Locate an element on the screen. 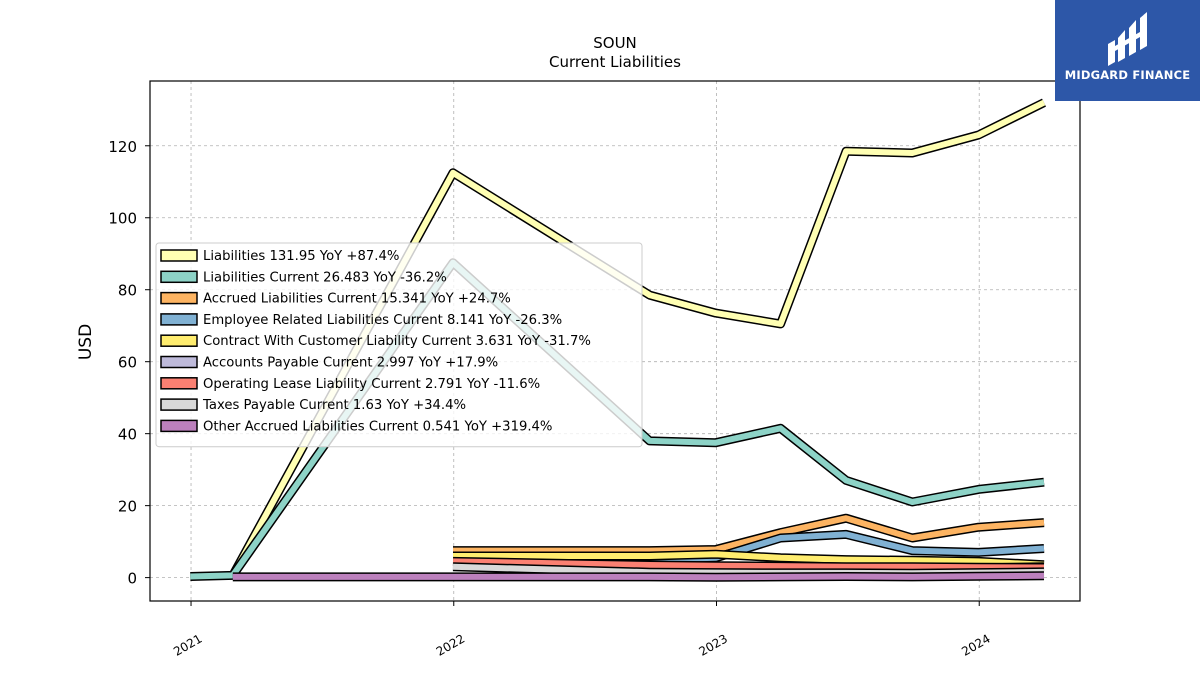 The height and width of the screenshot is (675, 1200). chart-title: SOUN is located at coordinates (615, 43).